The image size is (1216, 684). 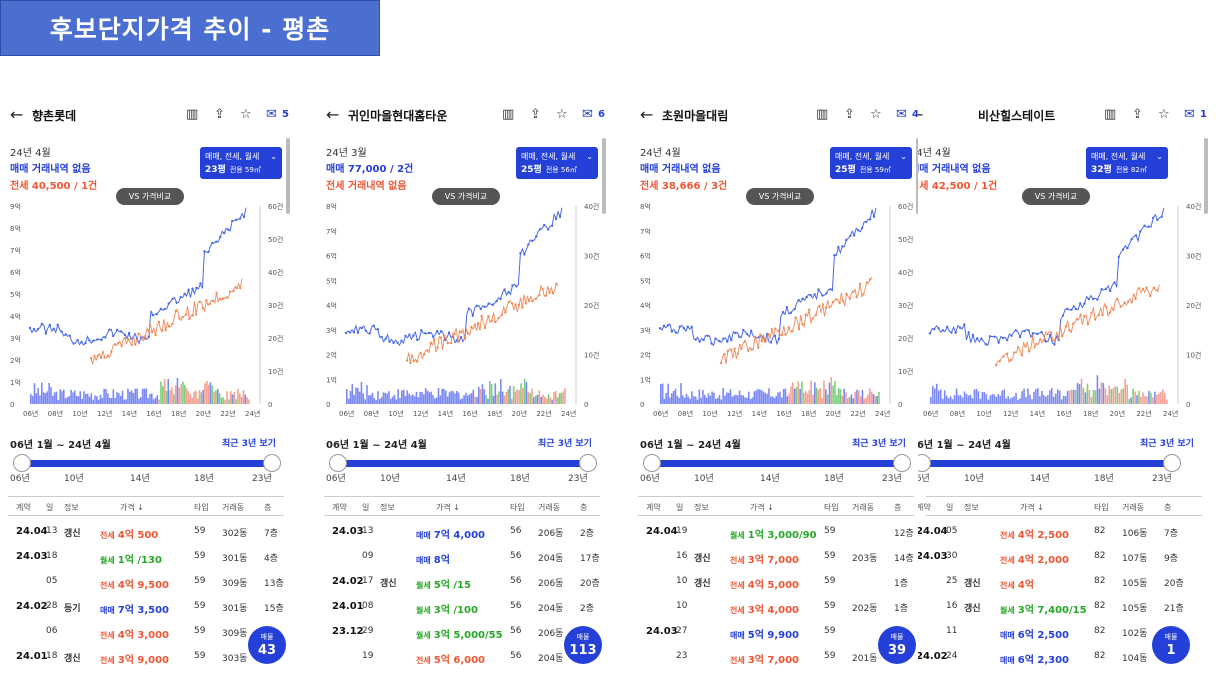 I want to click on table-row: 24.03 30 전세 4억 2,000 82 107동 9층, so click(x=1060, y=557).